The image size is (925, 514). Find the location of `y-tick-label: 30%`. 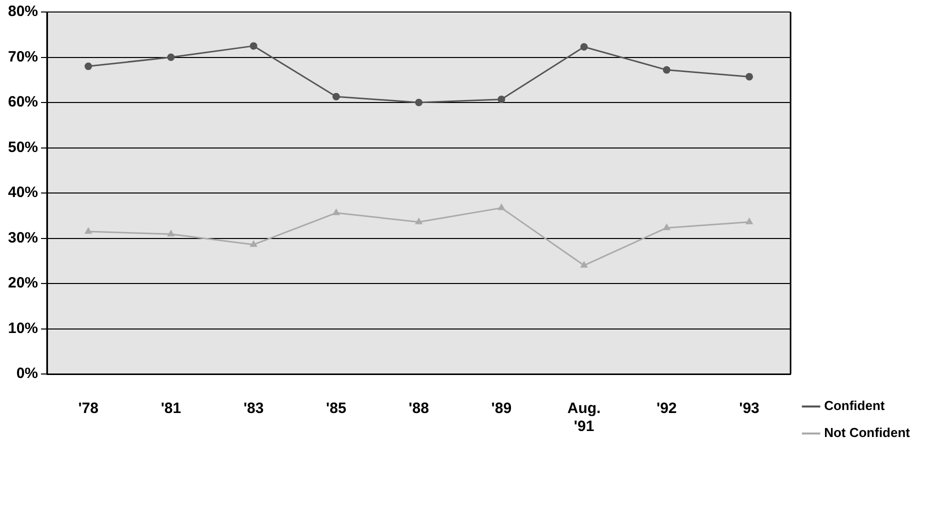

y-tick-label: 30% is located at coordinates (23, 237).